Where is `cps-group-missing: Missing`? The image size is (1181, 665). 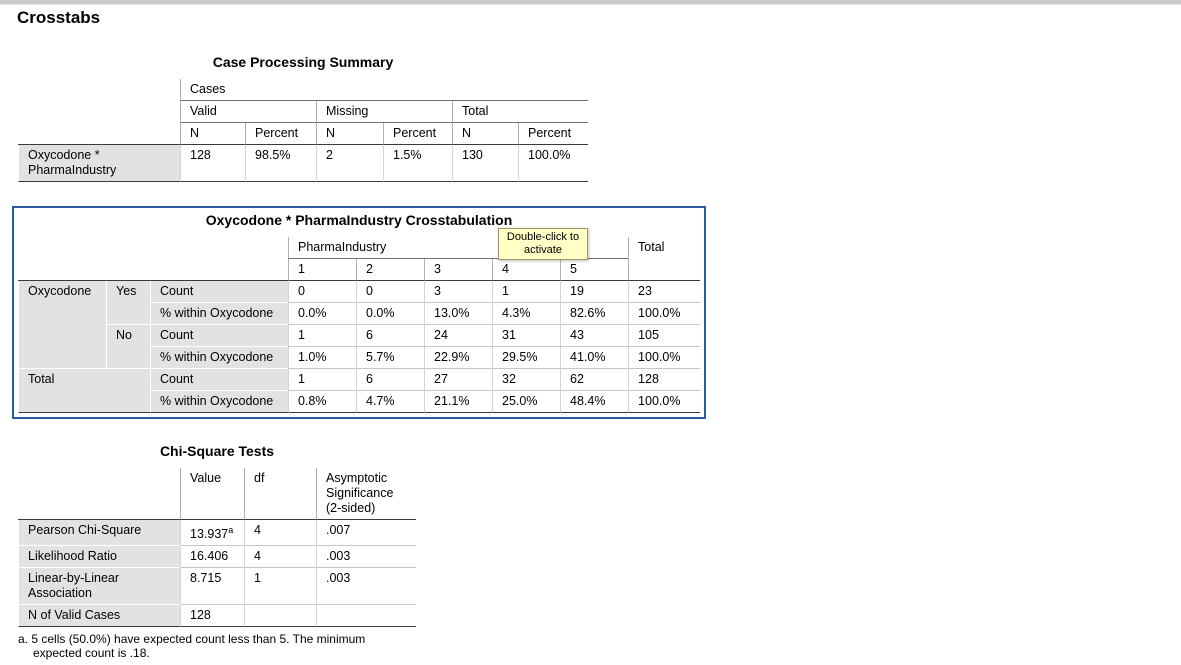 cps-group-missing: Missing is located at coordinates (384, 112).